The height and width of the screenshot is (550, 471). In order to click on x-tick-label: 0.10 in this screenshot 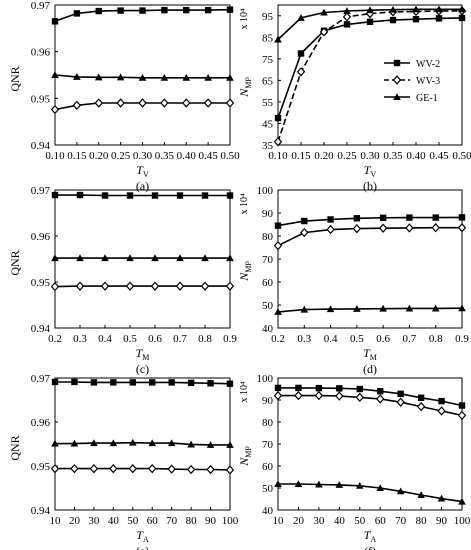, I will do `click(278, 156)`.